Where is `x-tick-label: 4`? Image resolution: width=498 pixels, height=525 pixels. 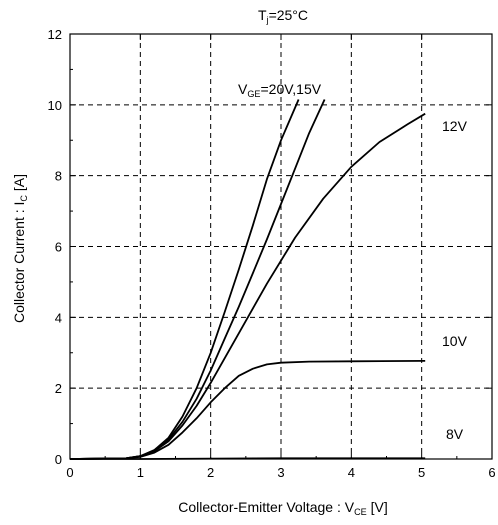 x-tick-label: 4 is located at coordinates (351, 472).